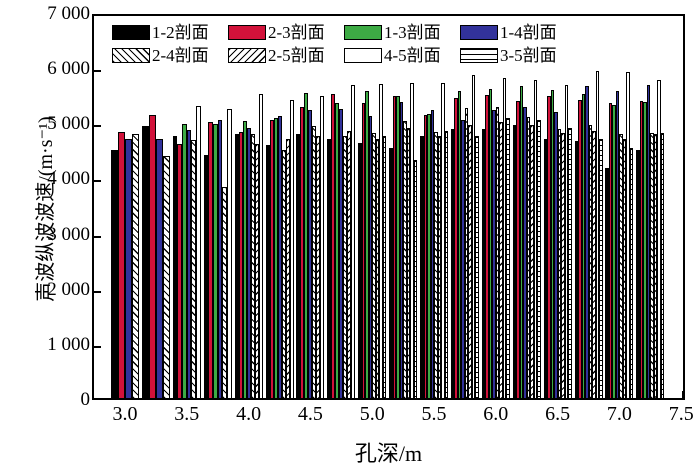 This screenshot has width=700, height=471. Describe the element at coordinates (314, 261) in the screenshot. I see `bar-2-4剖面-4.5` at that location.